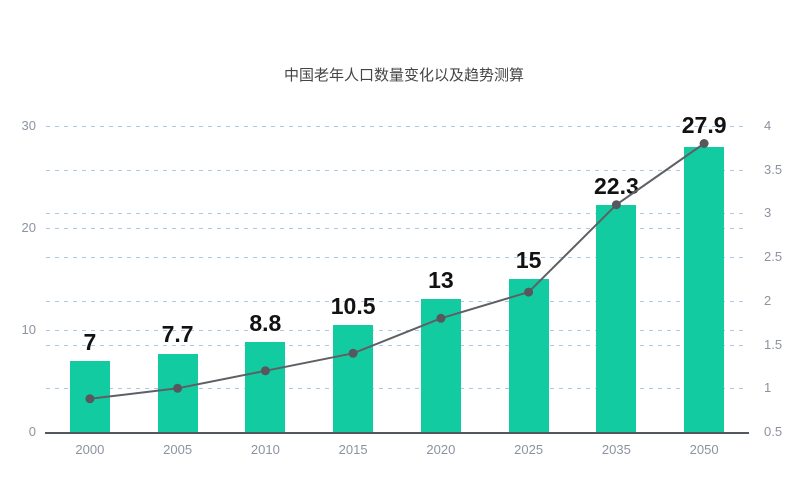 Image resolution: width=808 pixels, height=501 pixels. What do you see at coordinates (265, 371) in the screenshot?
I see `line-point-2010` at bounding box center [265, 371].